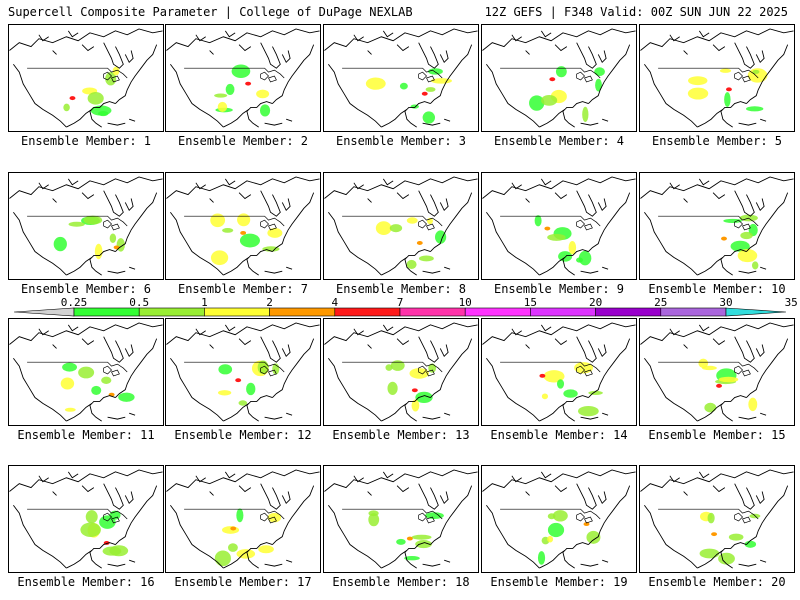  I want to click on colorbar-lower-extension, so click(44, 312).